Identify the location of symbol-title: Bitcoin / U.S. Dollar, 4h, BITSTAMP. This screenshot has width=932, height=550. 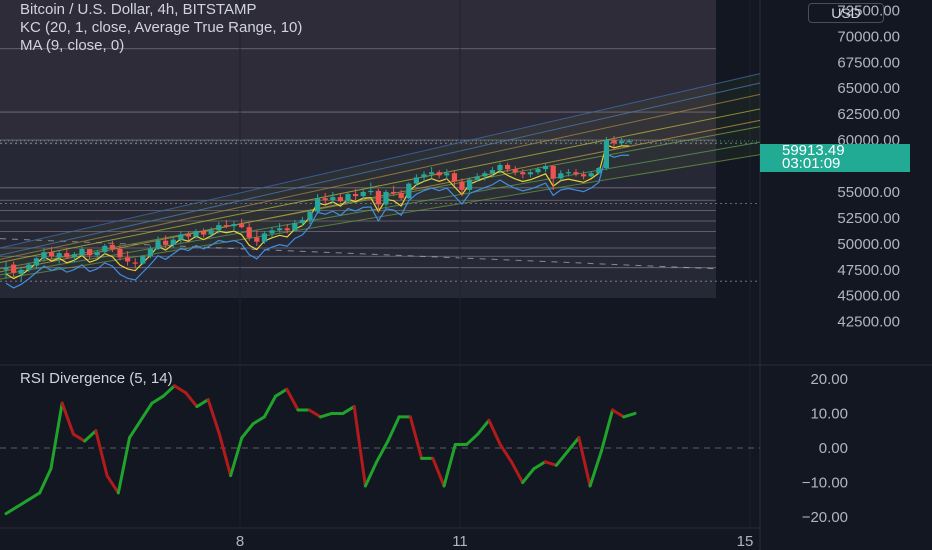
(138, 9).